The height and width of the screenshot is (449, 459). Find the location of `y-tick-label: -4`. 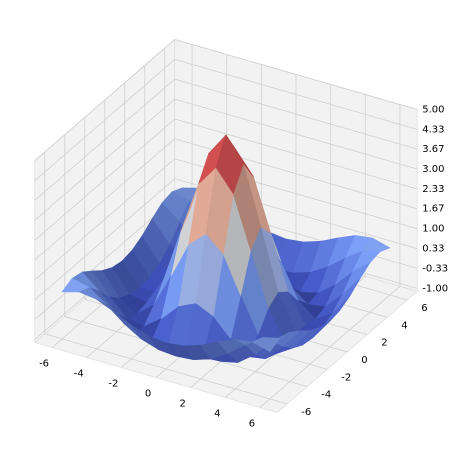

y-tick-label: -4 is located at coordinates (326, 395).